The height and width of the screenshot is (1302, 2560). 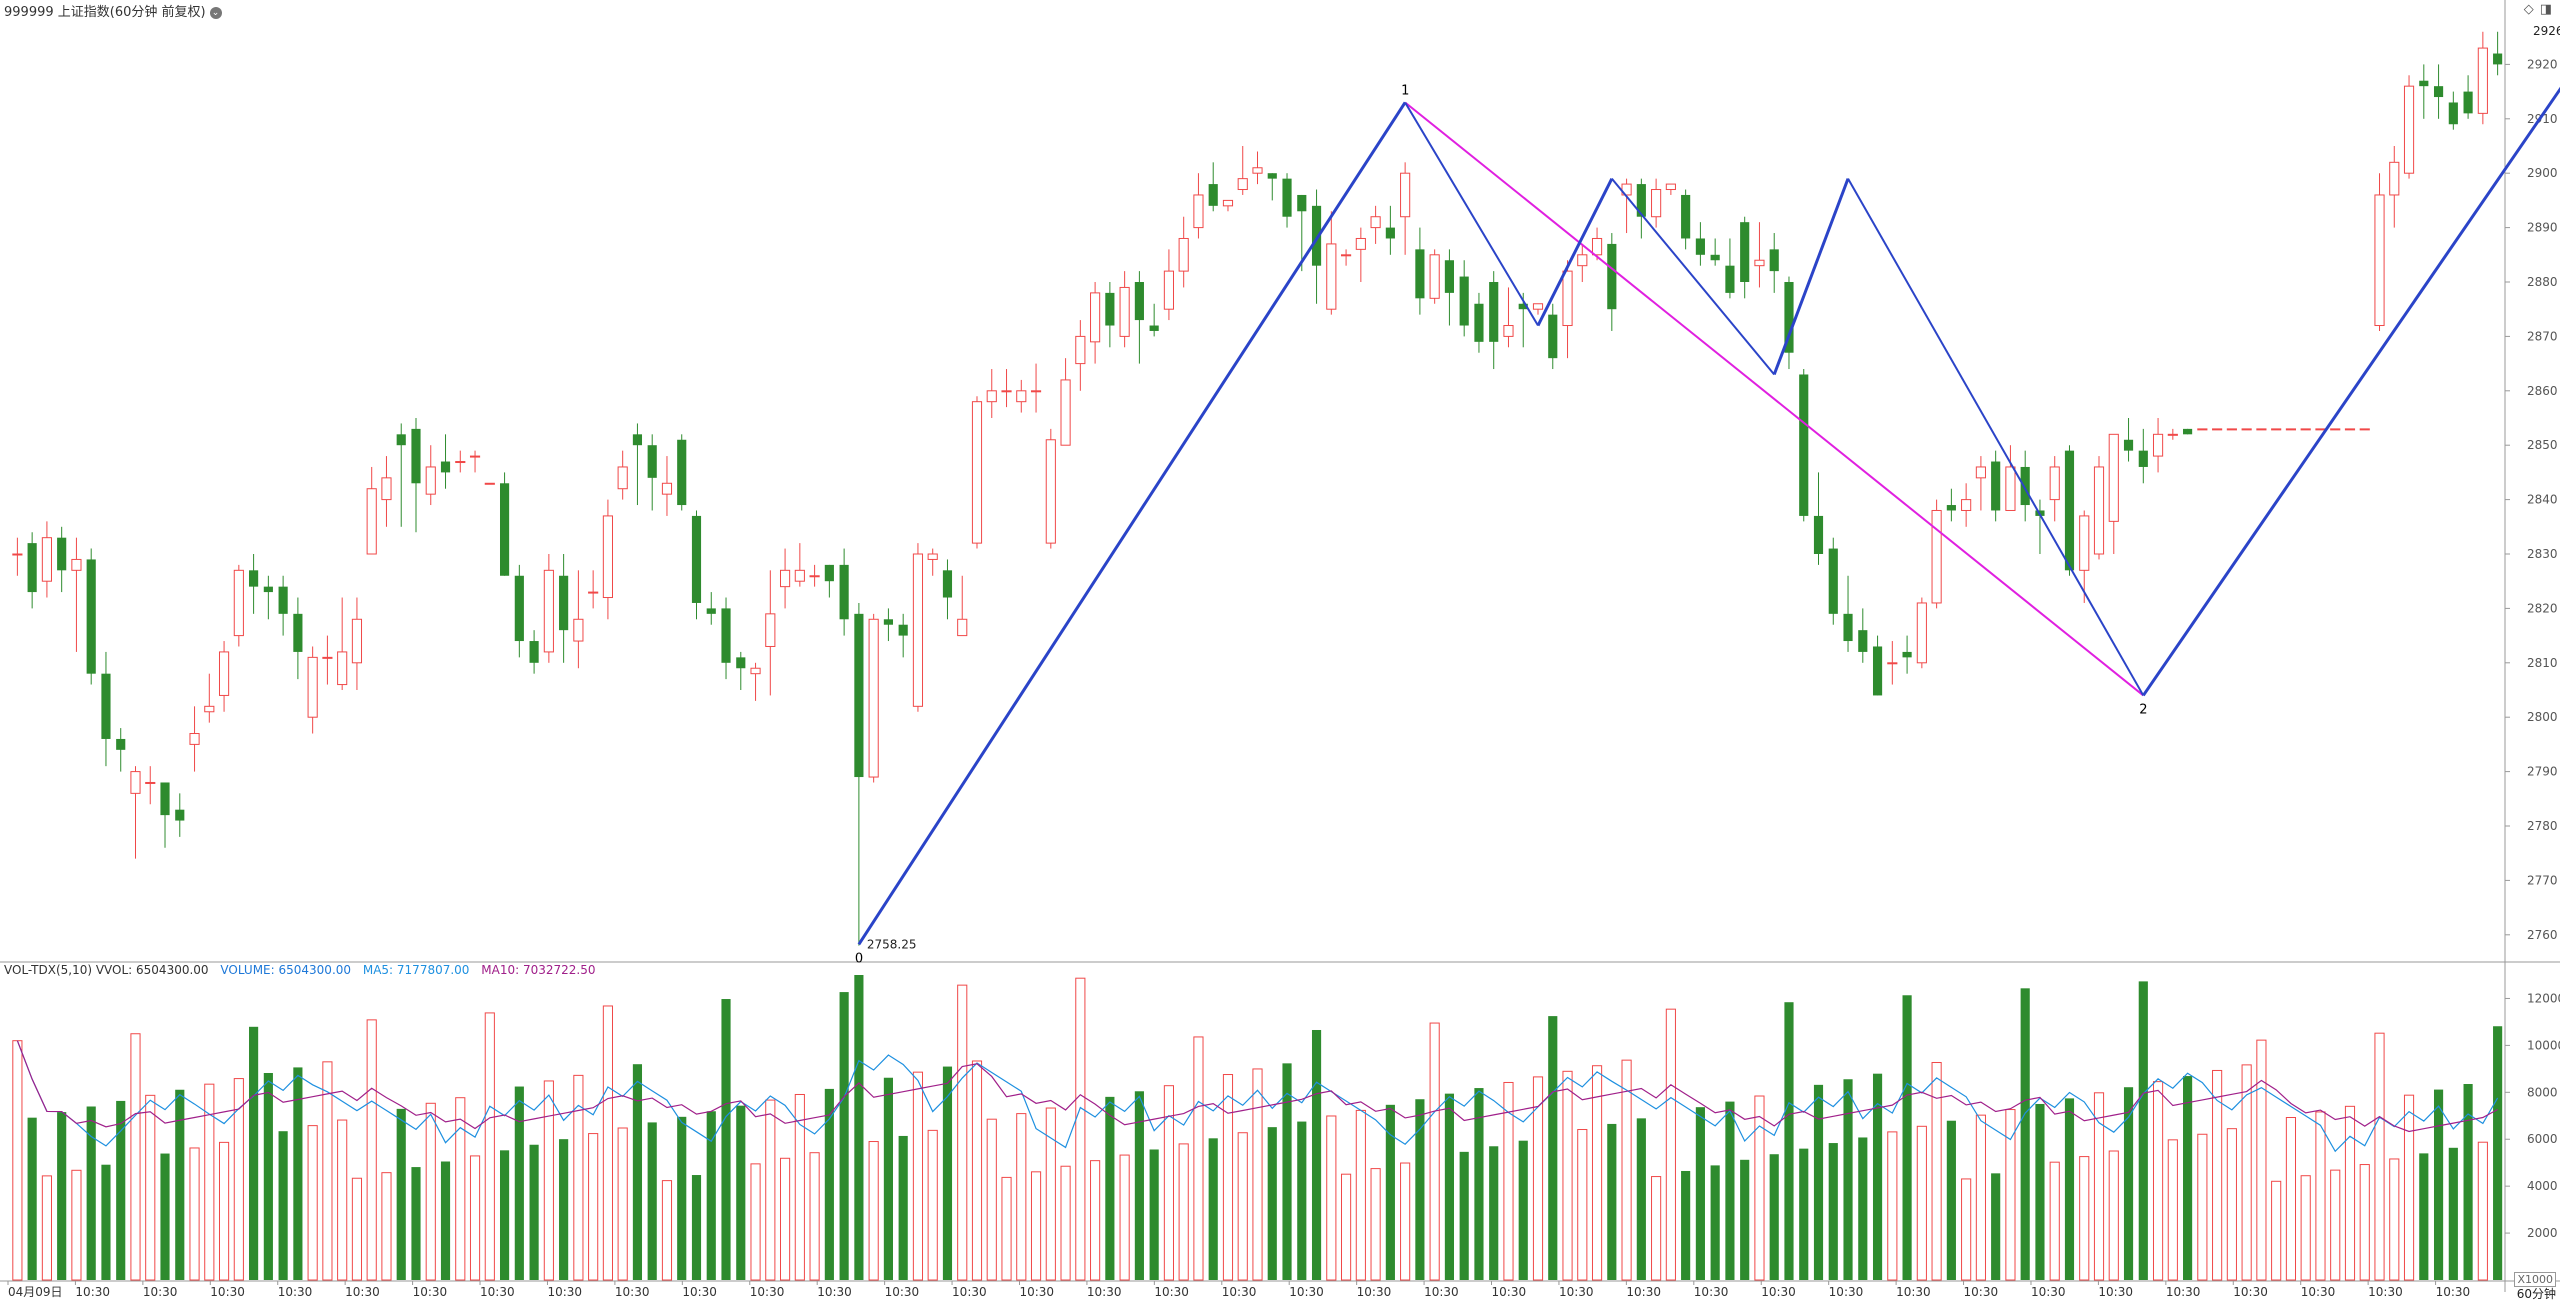 I want to click on chevron-circle-icon: ⌄, so click(x=215, y=12).